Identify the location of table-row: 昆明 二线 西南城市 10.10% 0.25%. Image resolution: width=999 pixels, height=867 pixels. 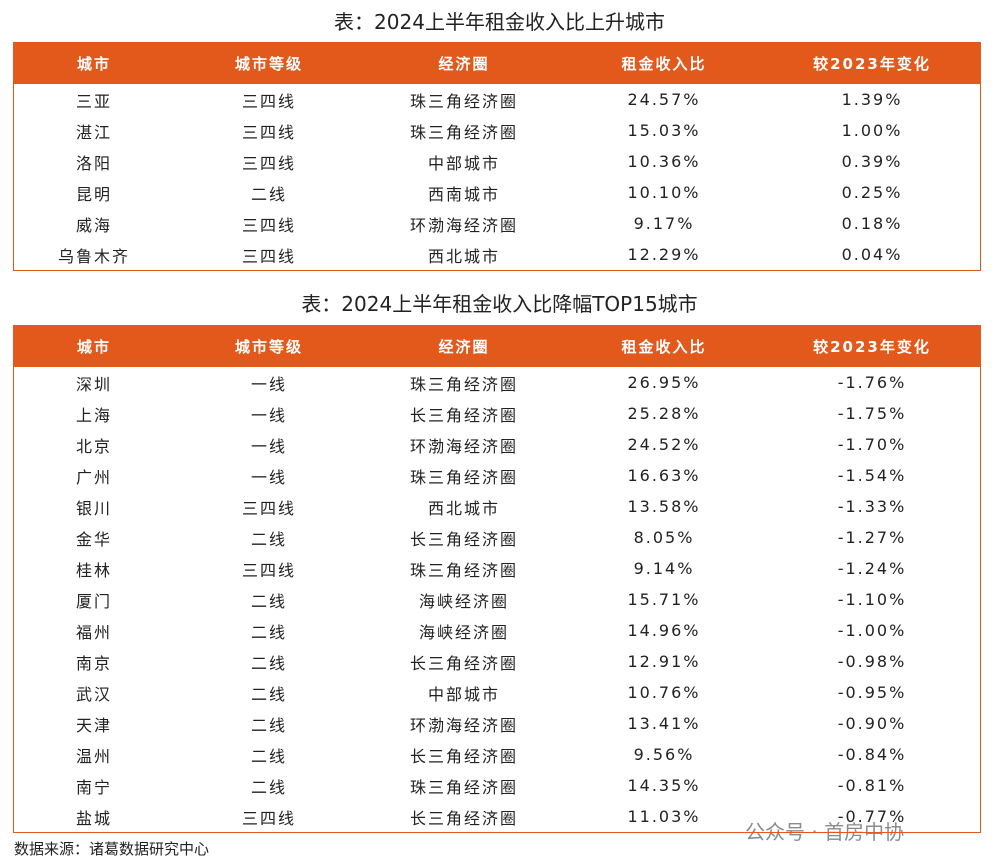
(497, 192).